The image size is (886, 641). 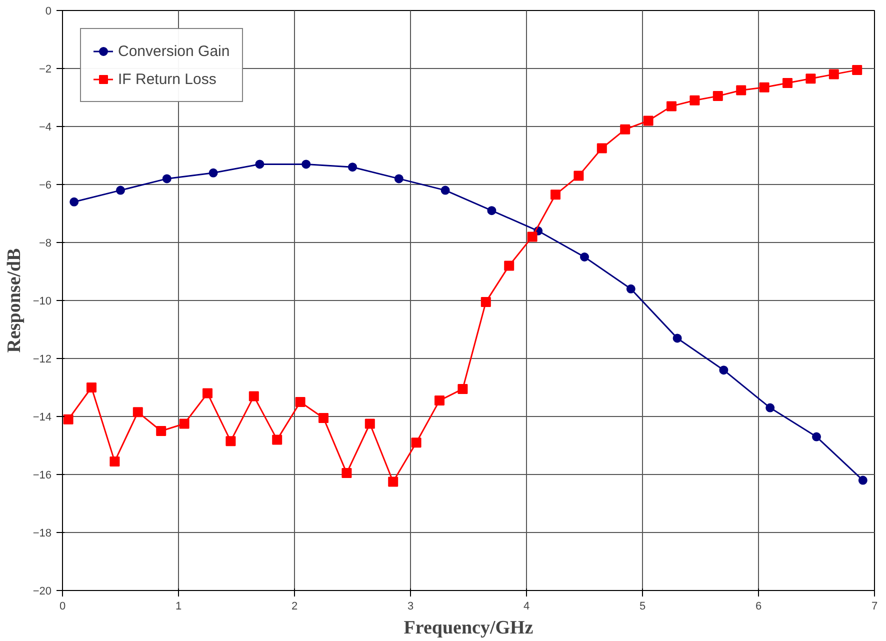 I want to click on y-axis-title: Response/dB, so click(x=14, y=300).